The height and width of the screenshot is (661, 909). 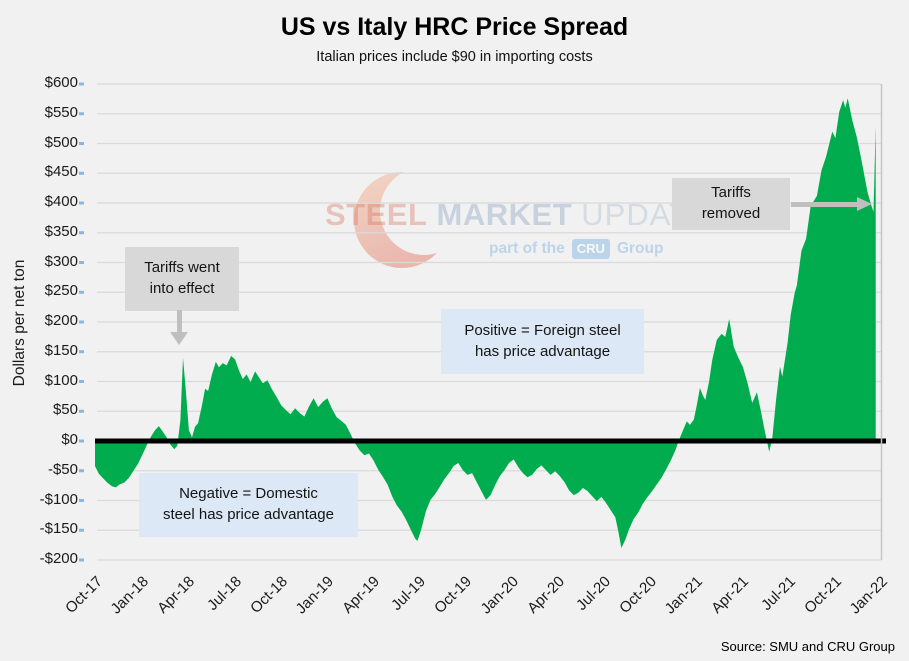 I want to click on annotation-line: has price advantage, so click(x=542, y=351).